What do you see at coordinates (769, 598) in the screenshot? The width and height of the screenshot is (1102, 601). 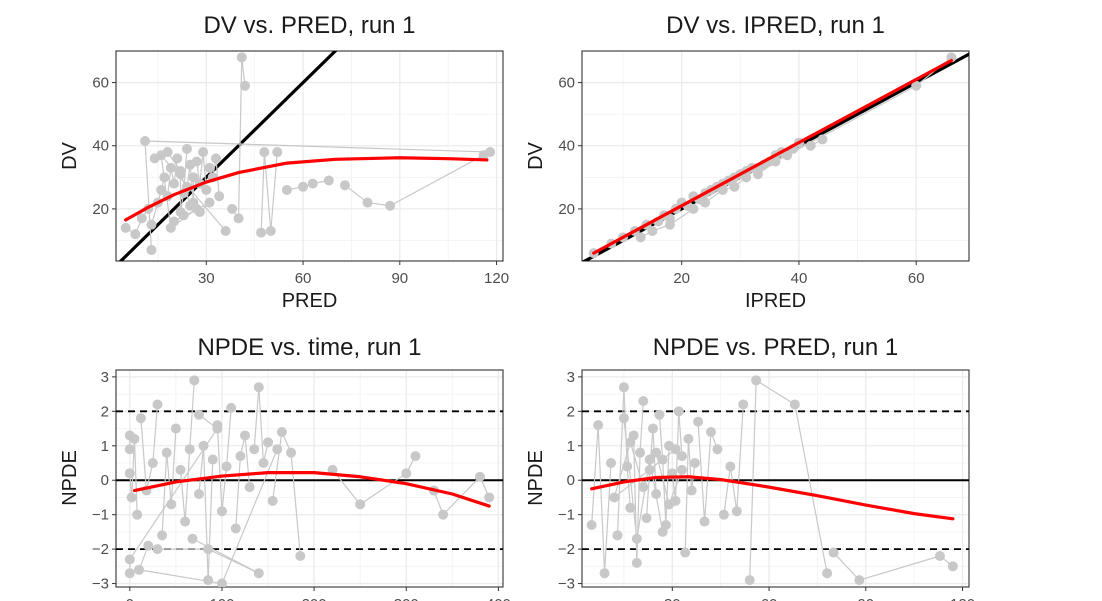 I see `x-tick-label: 60` at bounding box center [769, 598].